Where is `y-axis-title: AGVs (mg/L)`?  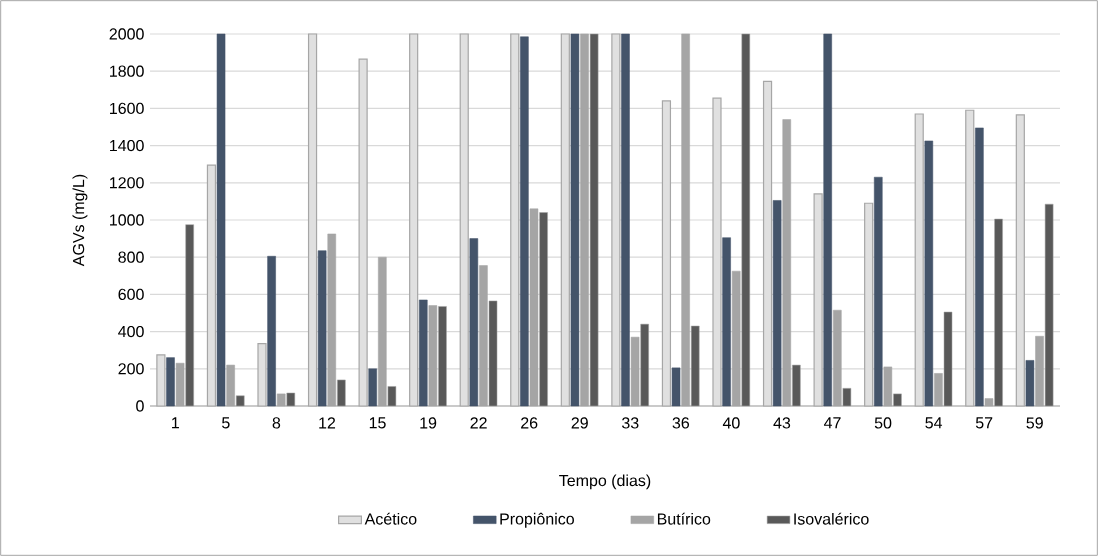
y-axis-title: AGVs (mg/L) is located at coordinates (80, 220).